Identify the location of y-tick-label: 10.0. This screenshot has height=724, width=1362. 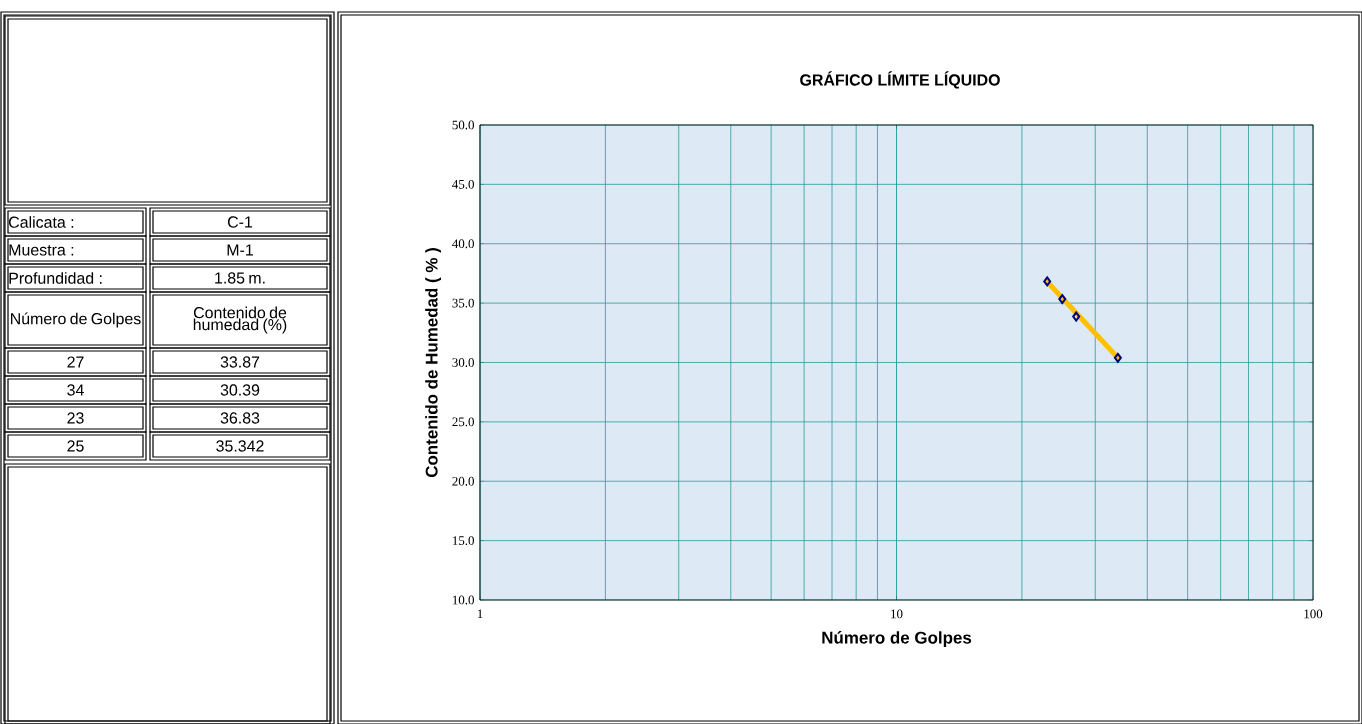
(463, 600).